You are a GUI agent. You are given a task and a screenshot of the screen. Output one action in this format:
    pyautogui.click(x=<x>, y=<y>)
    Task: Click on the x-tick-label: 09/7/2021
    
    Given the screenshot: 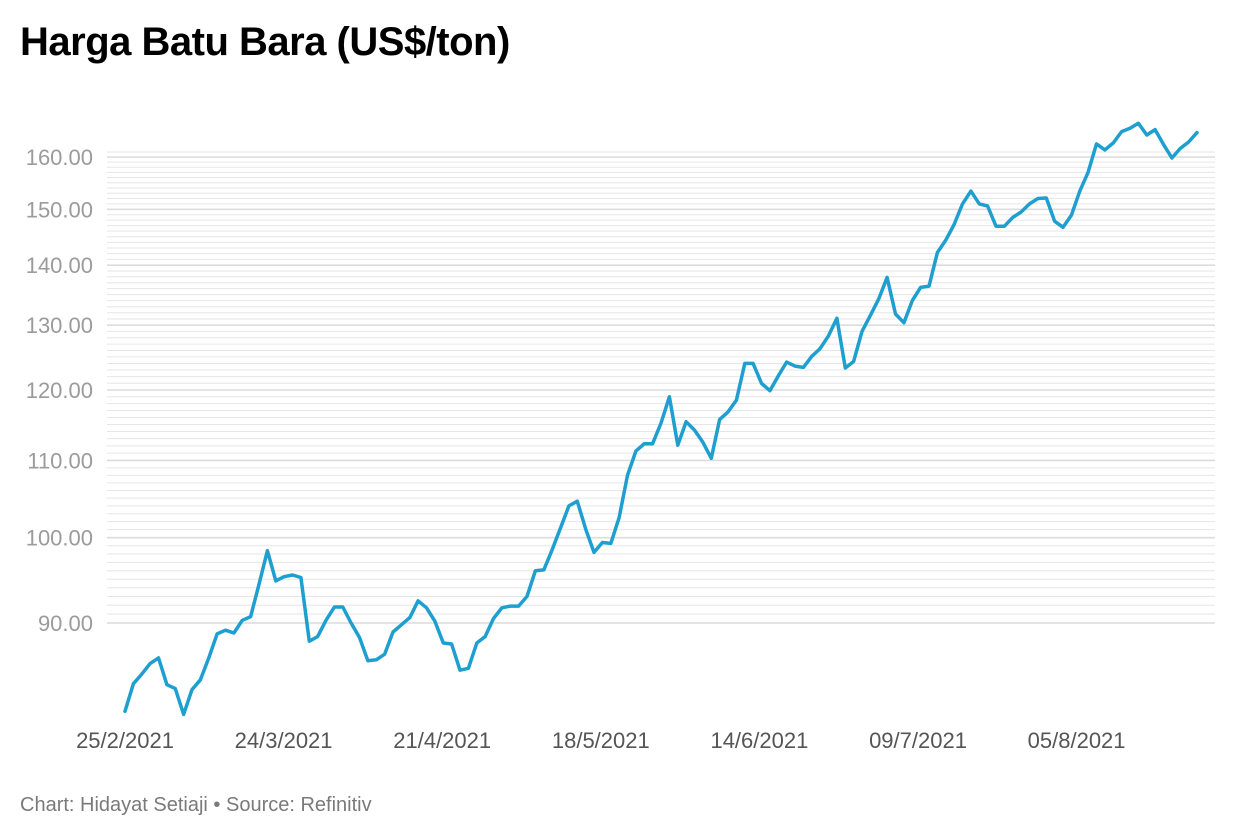 What is the action you would take?
    pyautogui.click(x=918, y=740)
    